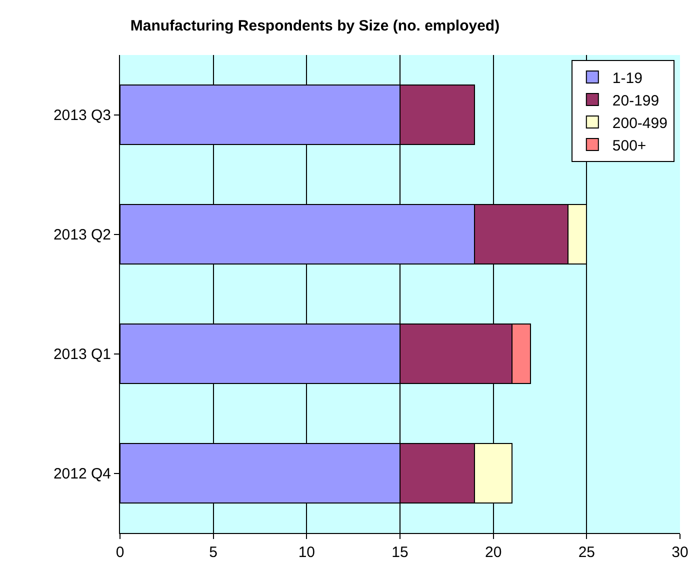 This screenshot has height=573, width=700. What do you see at coordinates (493, 552) in the screenshot?
I see `x-tick-label: 20` at bounding box center [493, 552].